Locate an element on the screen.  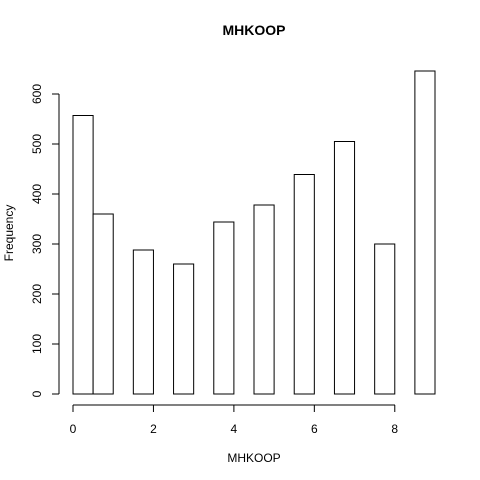
x-tick-label: 8 is located at coordinates (394, 429).